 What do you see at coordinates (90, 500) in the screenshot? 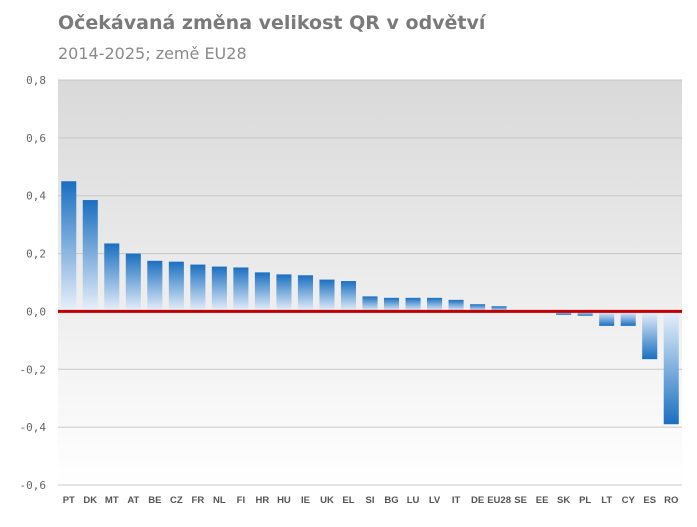
I see `x-tick-label: DK` at bounding box center [90, 500].